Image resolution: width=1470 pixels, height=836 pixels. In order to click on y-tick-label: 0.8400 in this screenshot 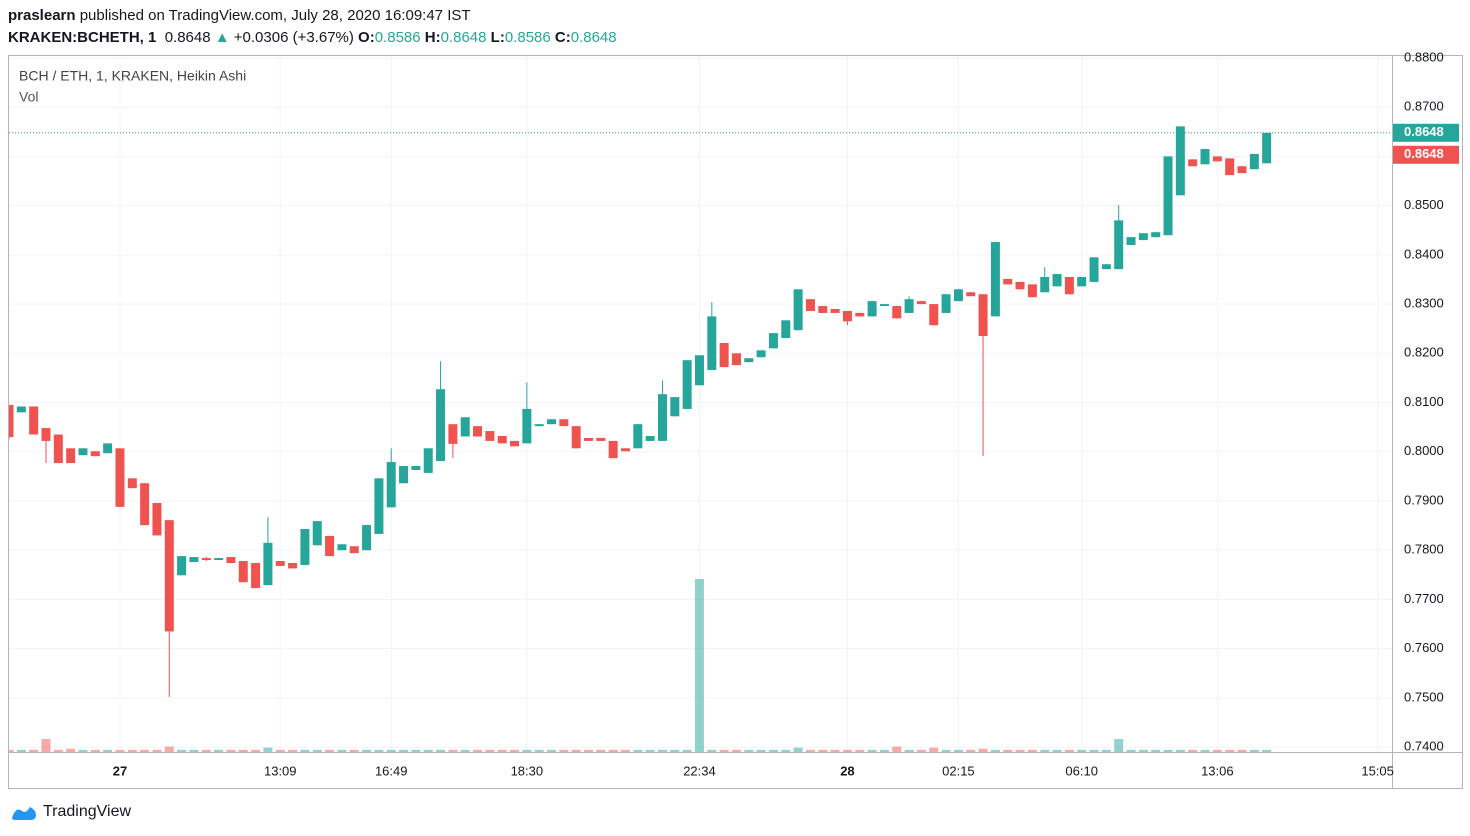, I will do `click(1424, 253)`.